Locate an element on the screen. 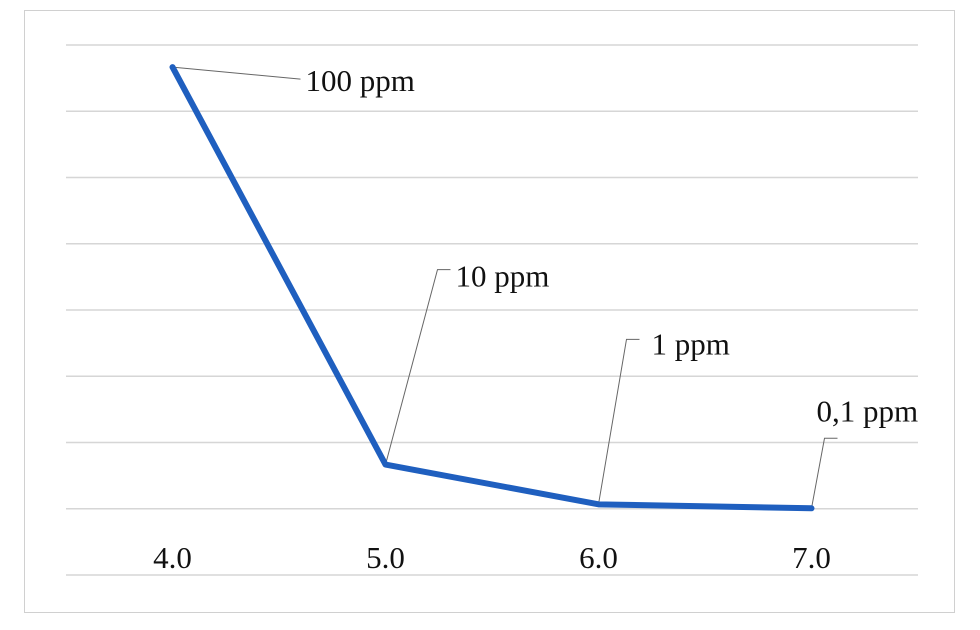 The width and height of the screenshot is (980, 630). data-label: 100 ppm is located at coordinates (360, 80).